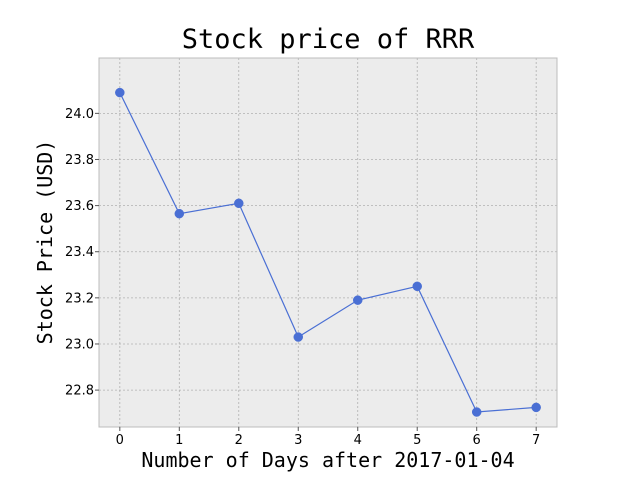 This screenshot has height=480, width=640. I want to click on x-tick-label: 3, so click(298, 440).